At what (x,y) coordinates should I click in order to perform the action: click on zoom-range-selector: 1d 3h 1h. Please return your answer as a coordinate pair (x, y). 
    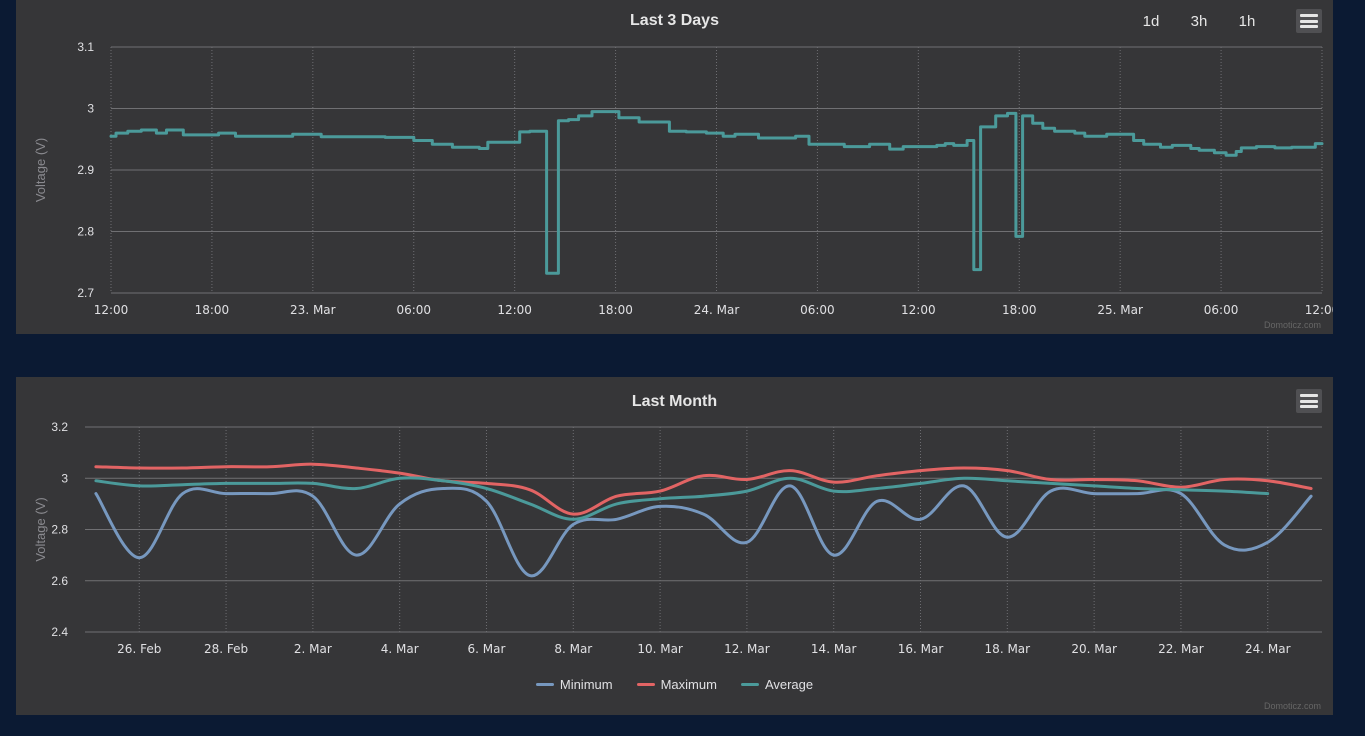
    Looking at the image, I should click on (1199, 21).